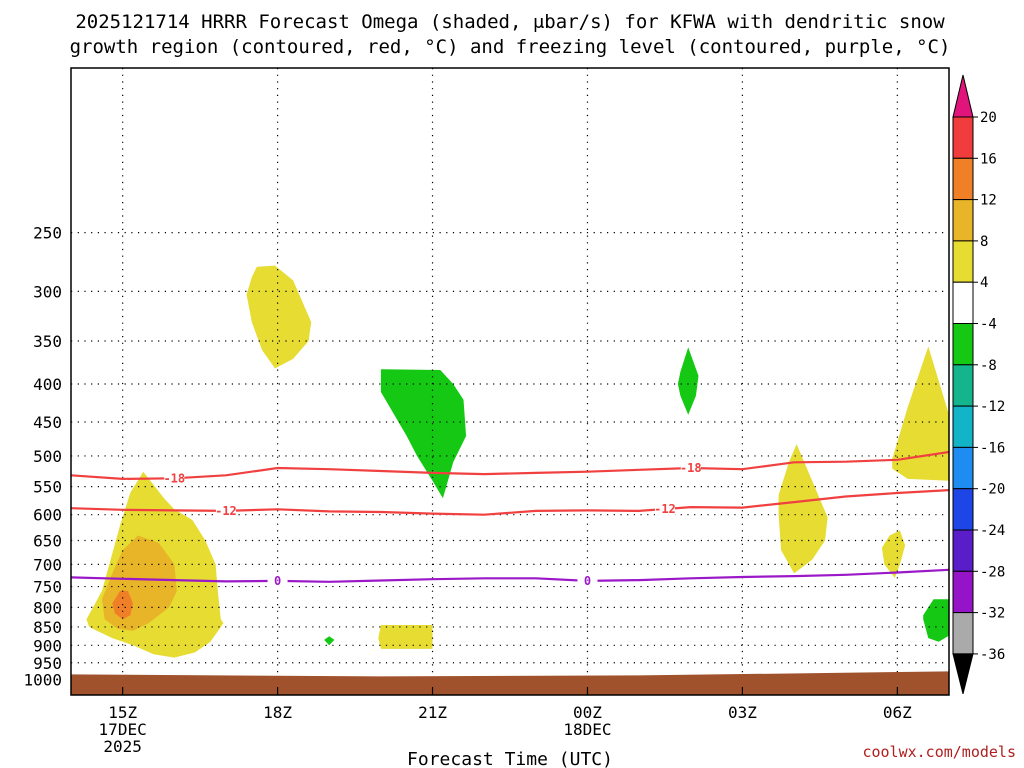 Image resolution: width=1024 pixels, height=768 pixels. What do you see at coordinates (47, 645) in the screenshot?
I see `y-tick-label-900: 900` at bounding box center [47, 645].